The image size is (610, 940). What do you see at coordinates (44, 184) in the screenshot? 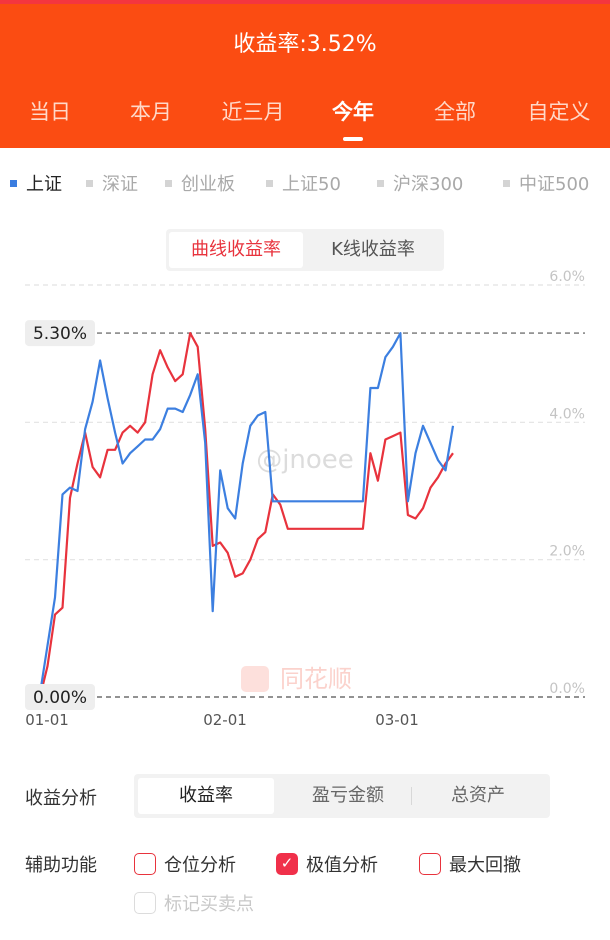
I see `index-label: 上证` at bounding box center [44, 184].